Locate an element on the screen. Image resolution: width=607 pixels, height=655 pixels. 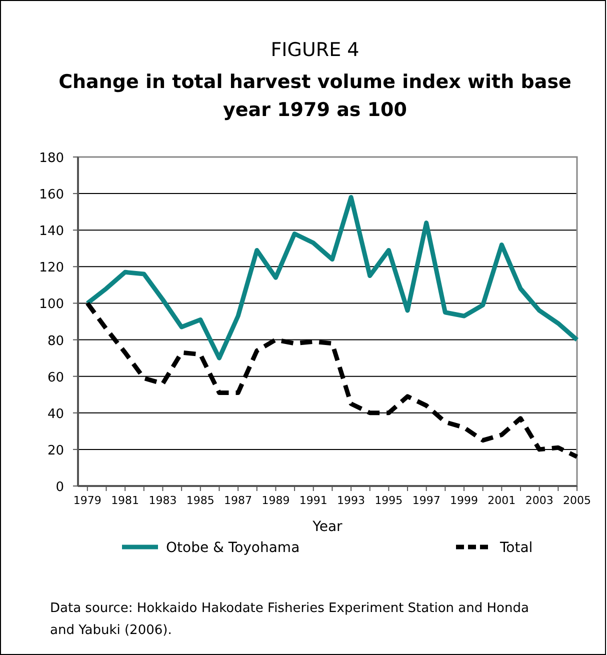
y-tick-label: 20 is located at coordinates (55, 450).